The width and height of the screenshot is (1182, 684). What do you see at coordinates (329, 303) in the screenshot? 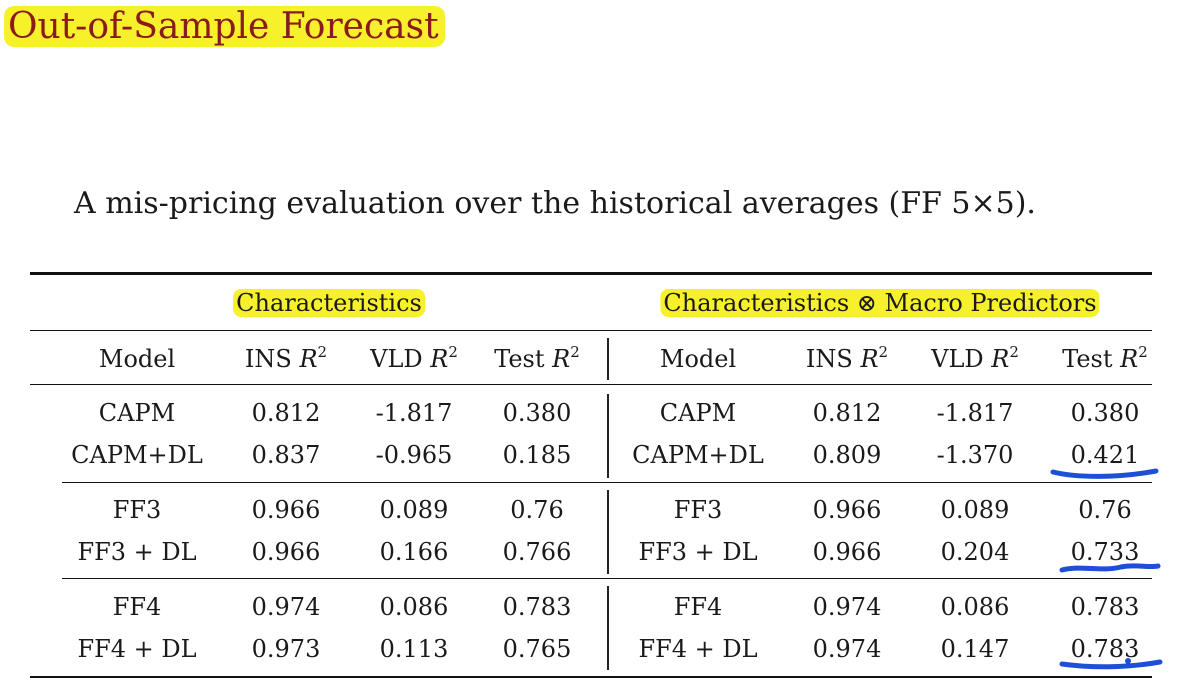
I see `group-header-characteristics: Characteristics` at bounding box center [329, 303].